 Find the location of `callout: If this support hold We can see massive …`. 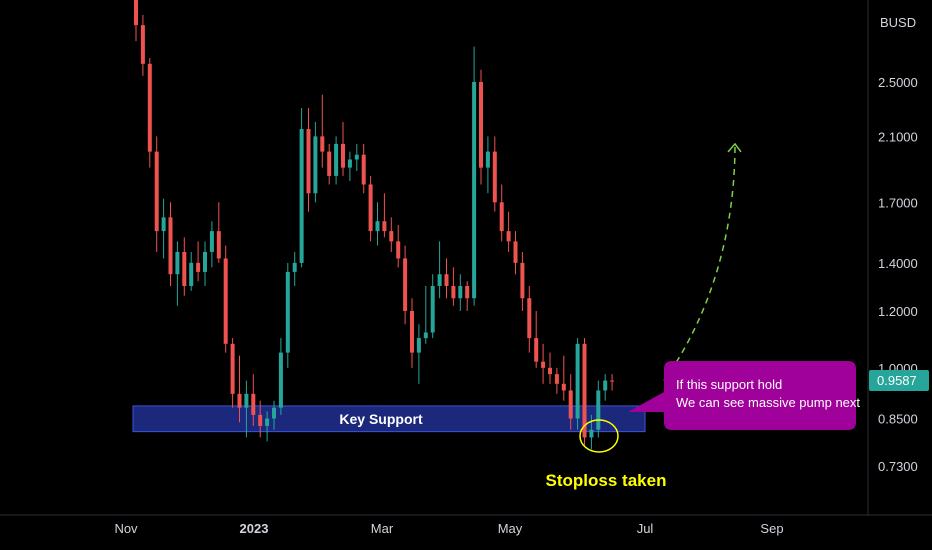

callout: If this support hold We can see massive … is located at coordinates (744, 395).